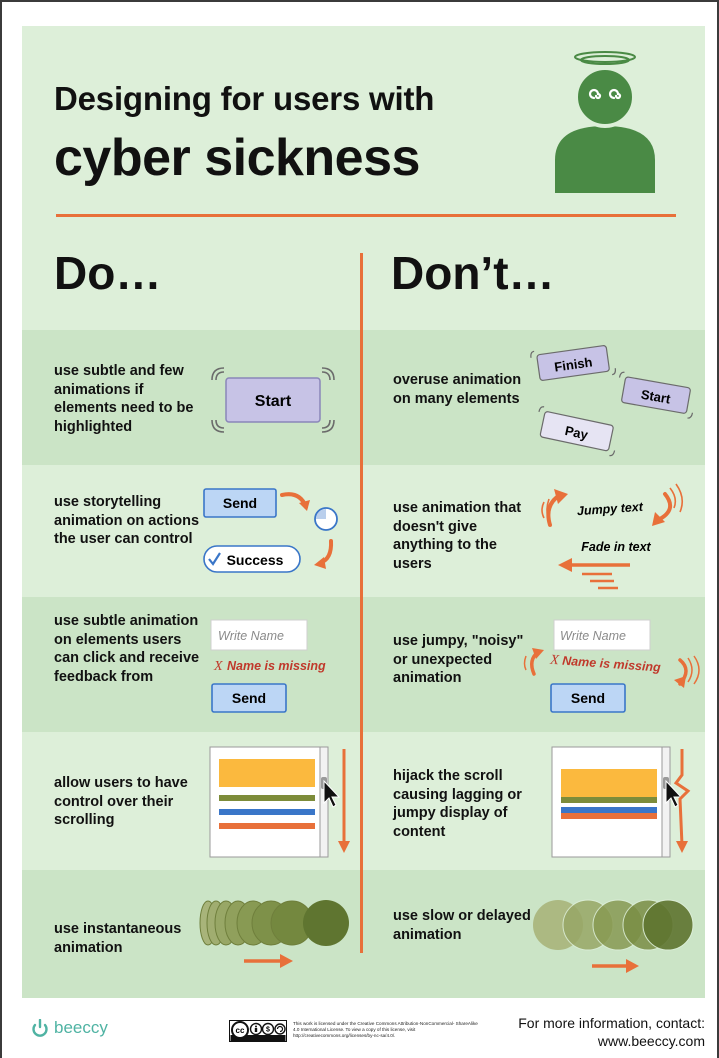  Describe the element at coordinates (573, 364) in the screenshot. I see `finish-button-label: Finish` at that location.